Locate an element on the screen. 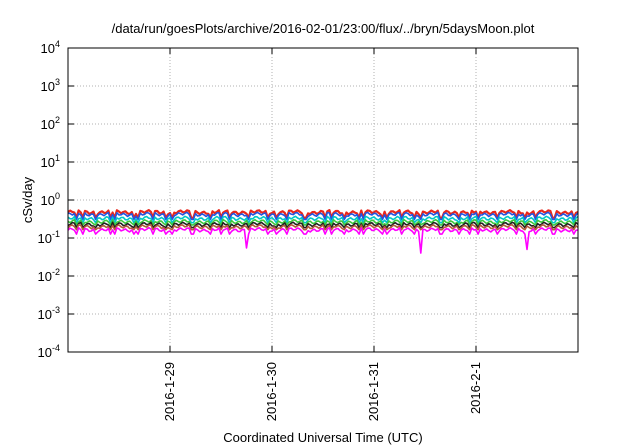 Image resolution: width=640 pixels, height=448 pixels. y-tick-label: 10¹ is located at coordinates (50, 161).